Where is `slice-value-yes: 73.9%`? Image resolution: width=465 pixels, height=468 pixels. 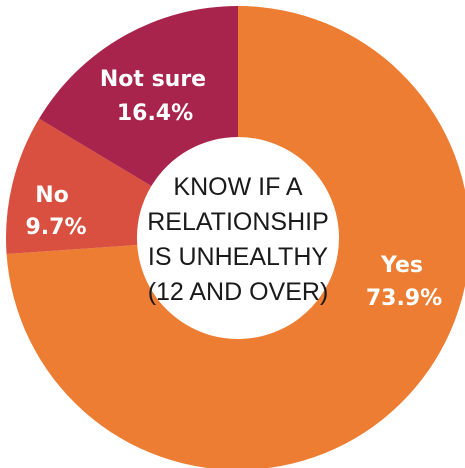 slice-value-yes: 73.9% is located at coordinates (404, 298).